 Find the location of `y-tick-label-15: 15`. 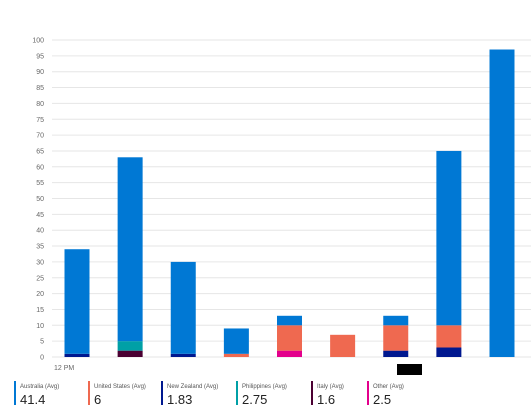

y-tick-label-15: 15 is located at coordinates (40, 310).